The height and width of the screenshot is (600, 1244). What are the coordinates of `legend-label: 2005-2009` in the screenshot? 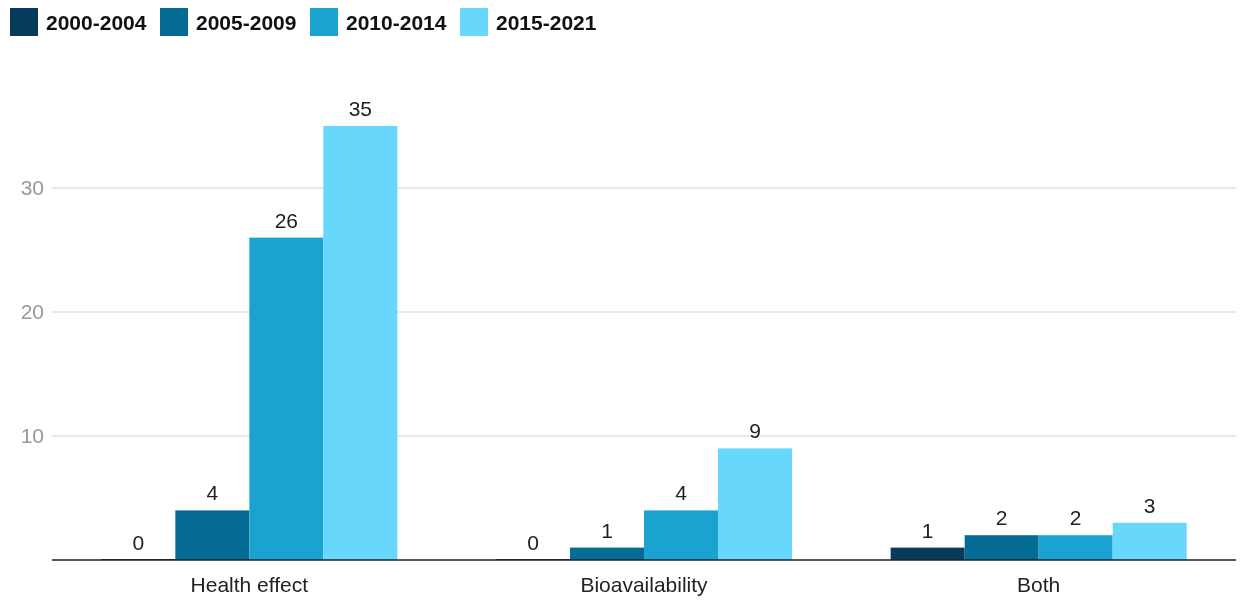 It's located at (246, 22).